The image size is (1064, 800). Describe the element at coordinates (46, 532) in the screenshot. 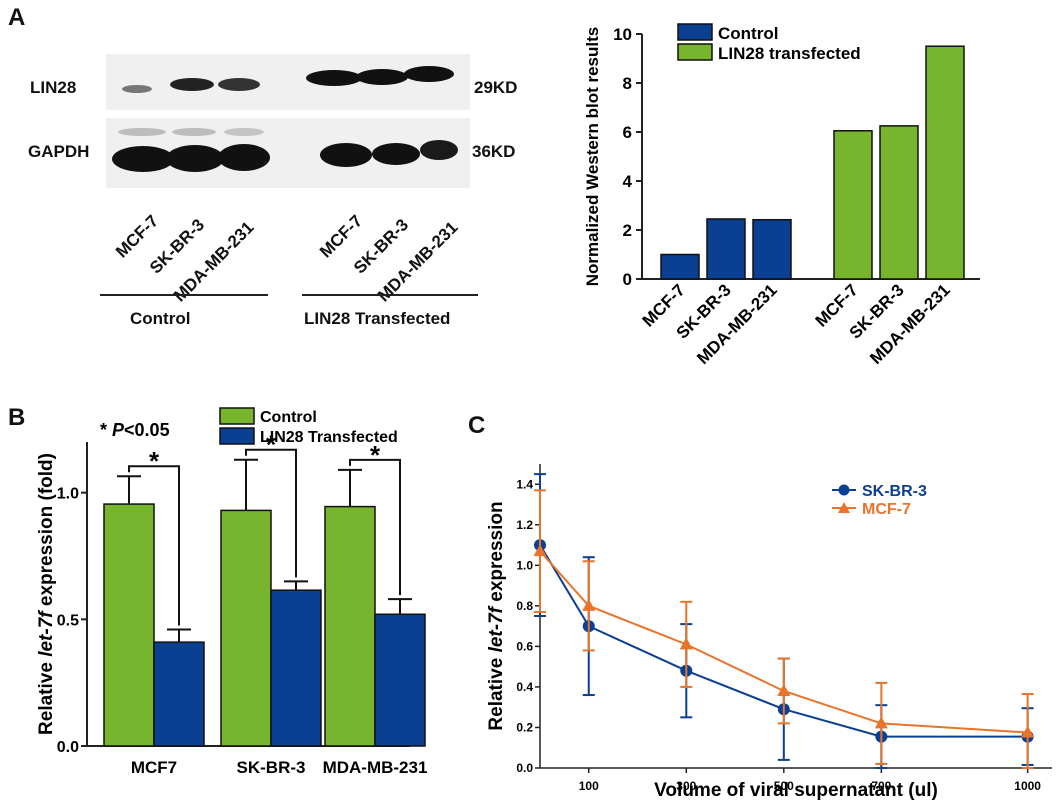

I see `y-axis-label-suffix: expression (fold)` at that location.